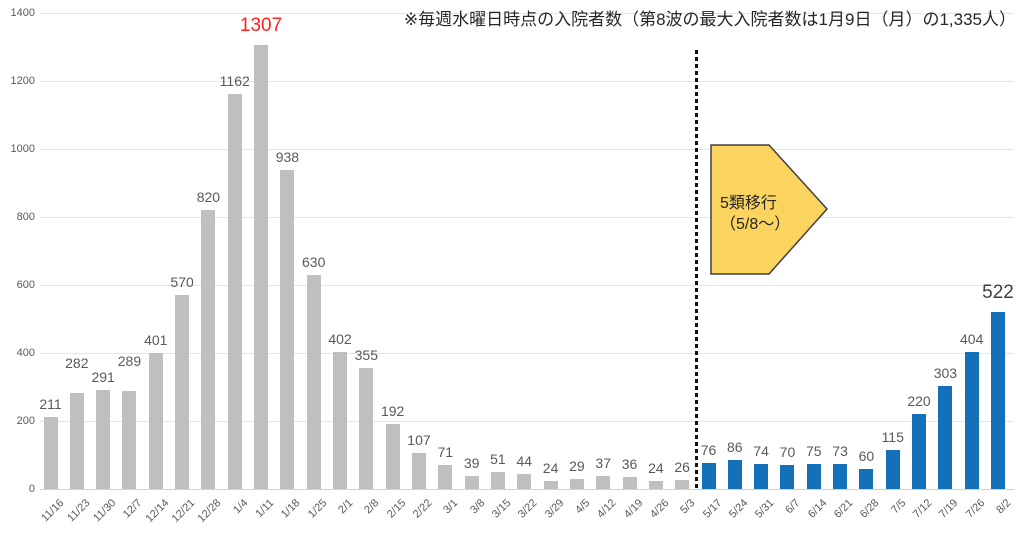 This screenshot has width=1024, height=539. What do you see at coordinates (708, 450) in the screenshot?
I see `value-label-5/17: 76` at bounding box center [708, 450].